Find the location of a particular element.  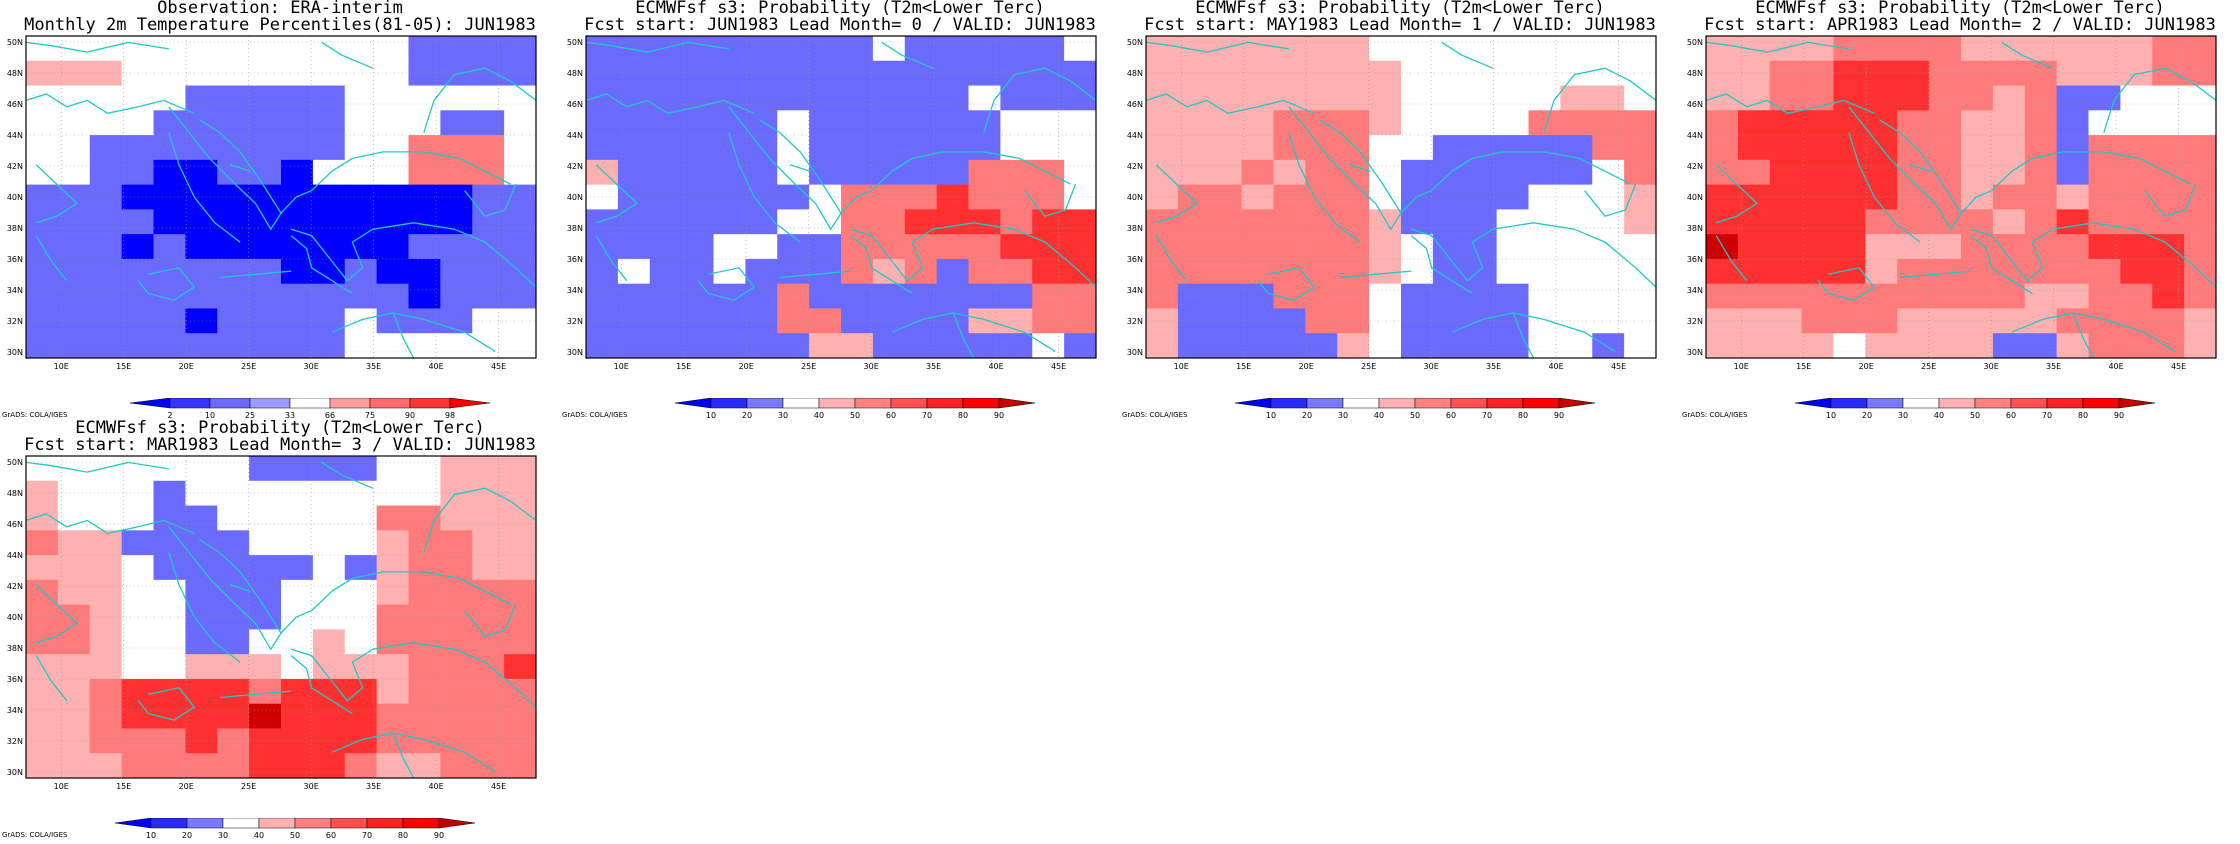

lon-tick-label: 45E is located at coordinates (2178, 366).